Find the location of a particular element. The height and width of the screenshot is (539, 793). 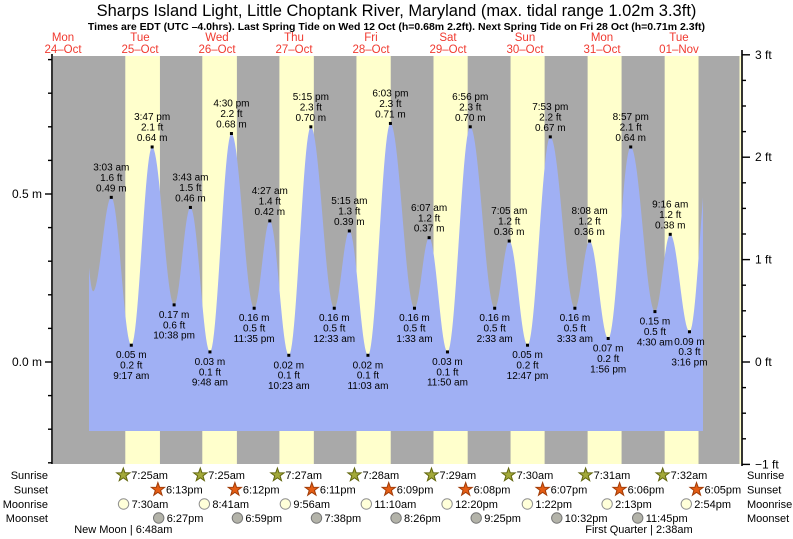

high-tide-meters: 0.38 m is located at coordinates (670, 225).